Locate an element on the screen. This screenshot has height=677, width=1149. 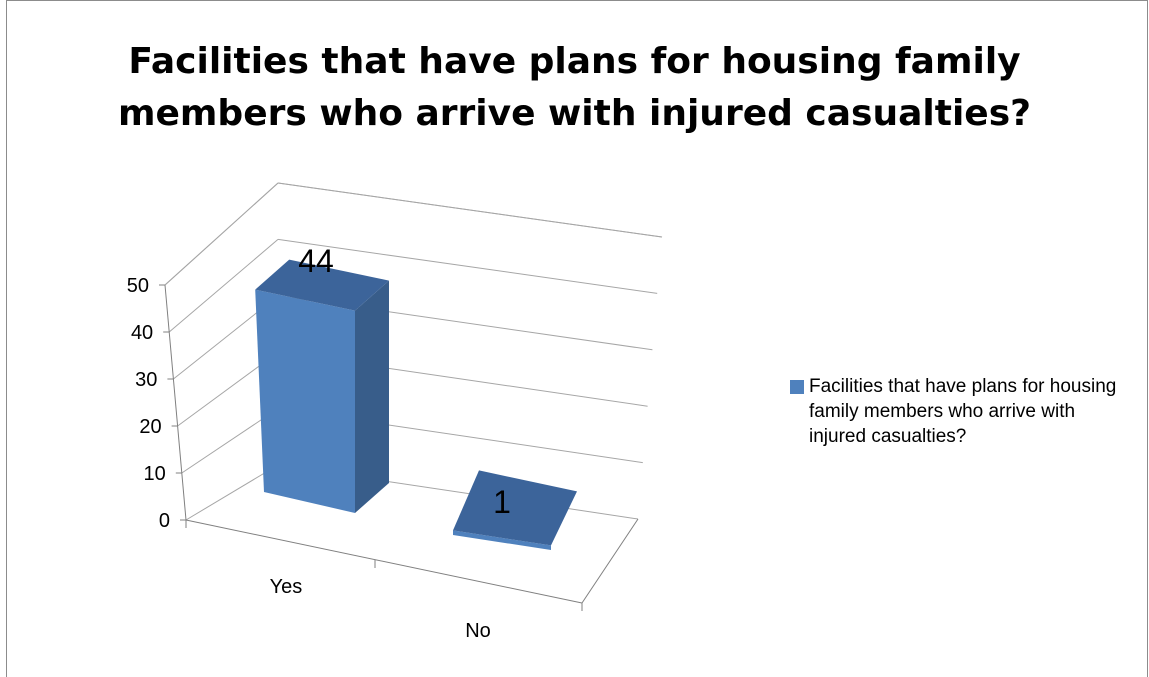
data-labels: 44 1 is located at coordinates (404, 381).